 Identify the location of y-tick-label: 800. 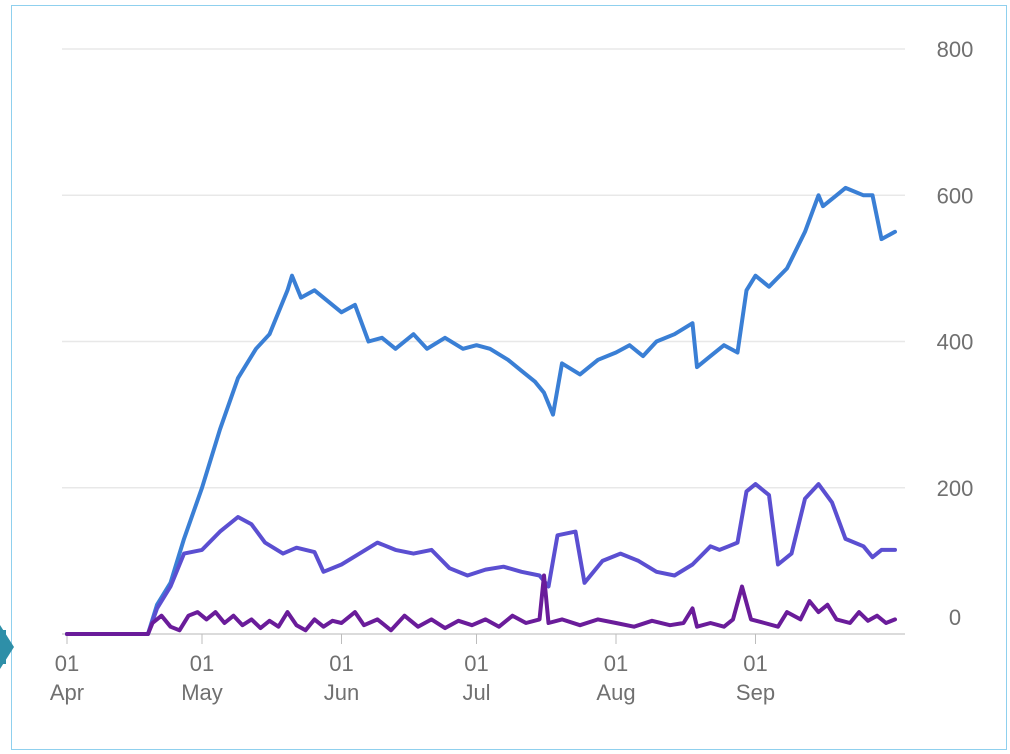
(955, 49).